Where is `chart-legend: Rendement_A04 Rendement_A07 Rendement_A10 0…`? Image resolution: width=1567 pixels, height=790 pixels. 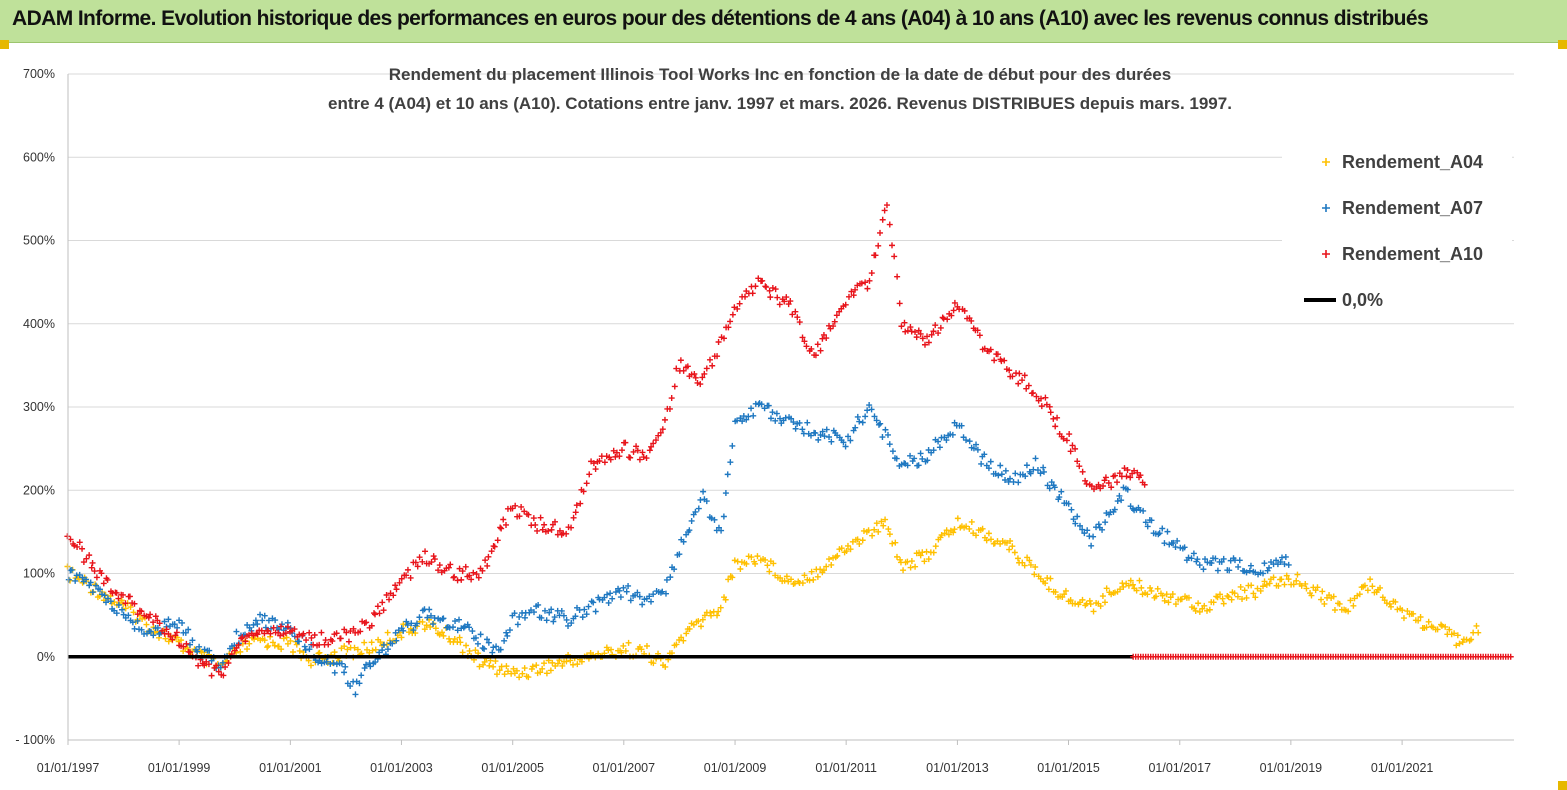 chart-legend: Rendement_A04 Rendement_A07 Rendement_A10 0… is located at coordinates (1397, 229).